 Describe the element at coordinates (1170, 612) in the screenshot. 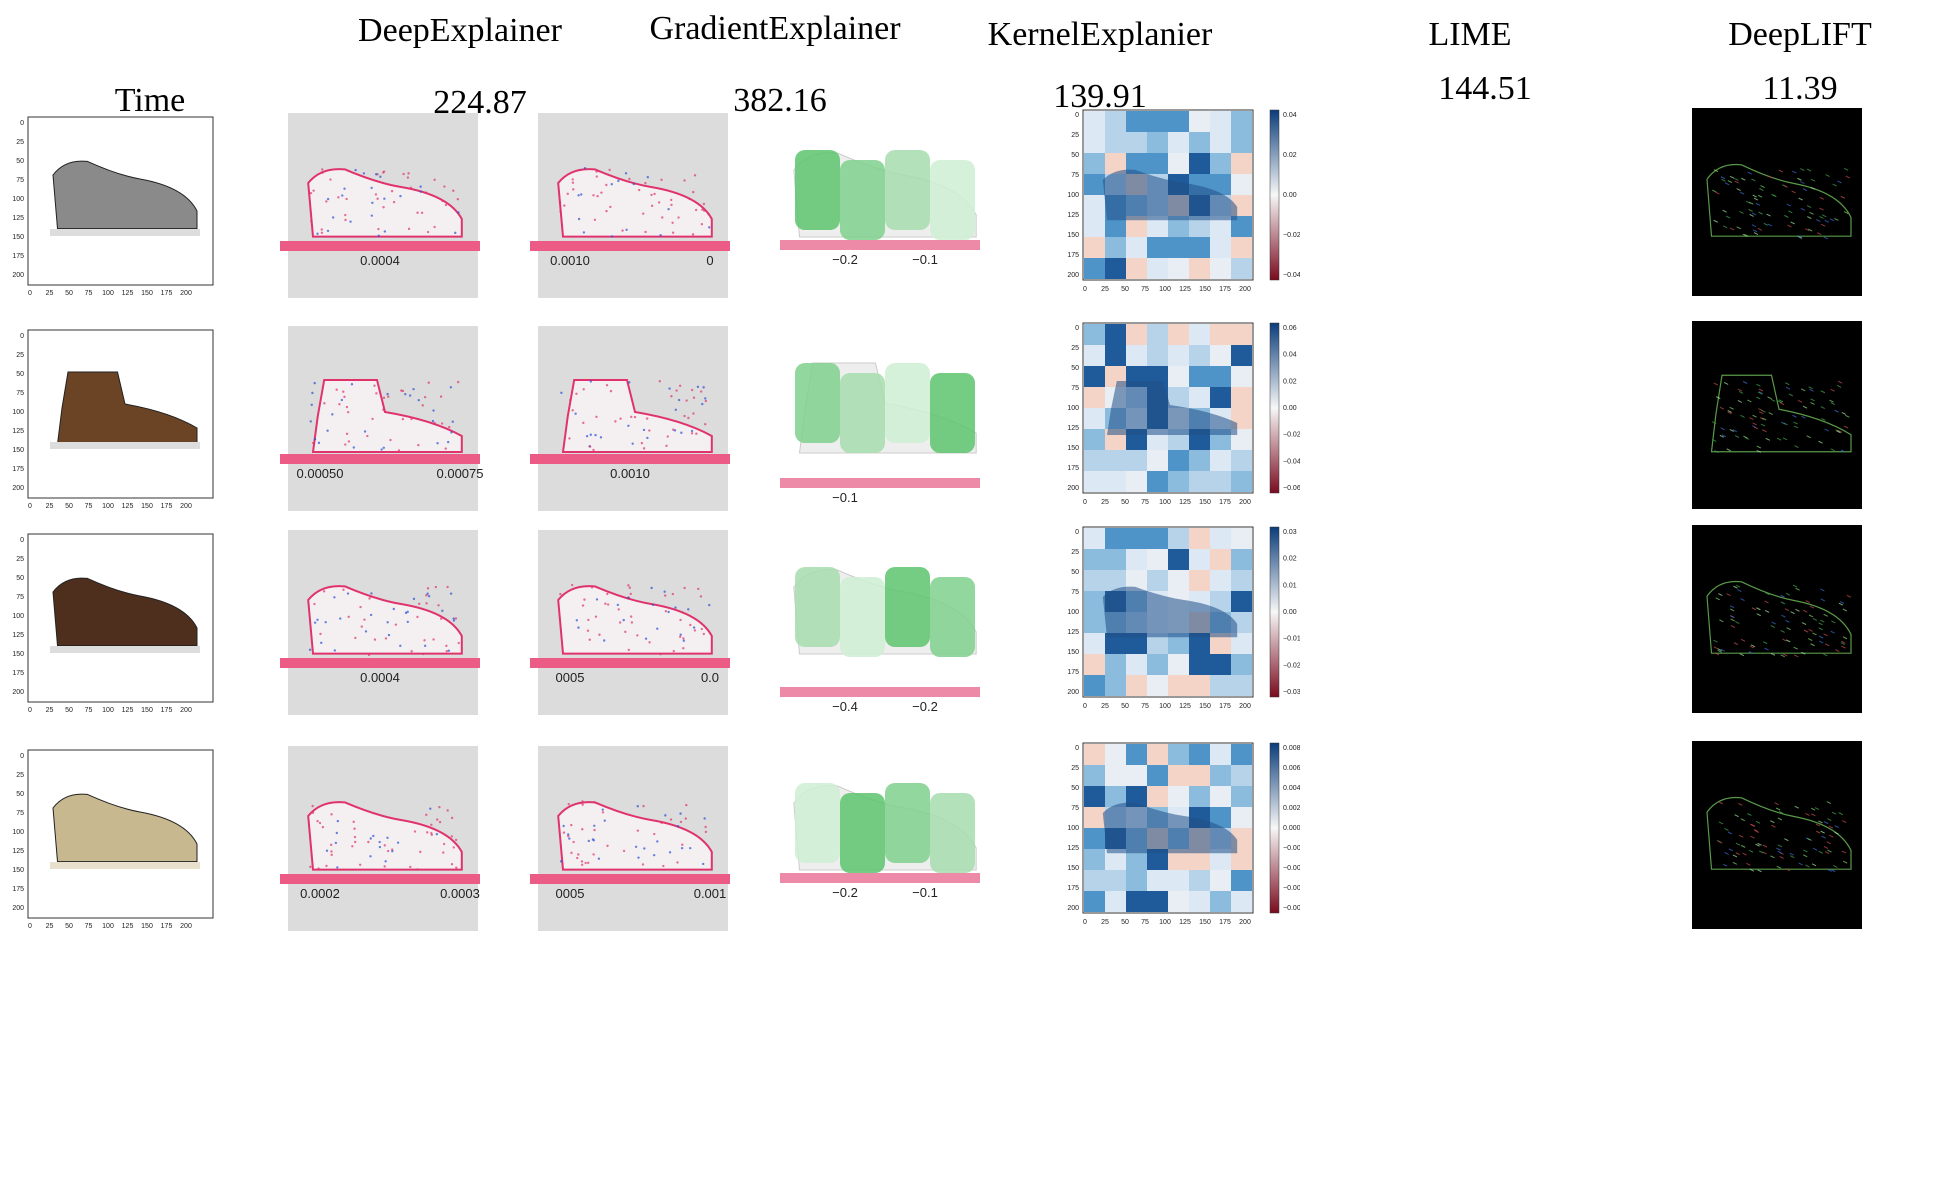

I see `lime-shoe-overlay` at that location.